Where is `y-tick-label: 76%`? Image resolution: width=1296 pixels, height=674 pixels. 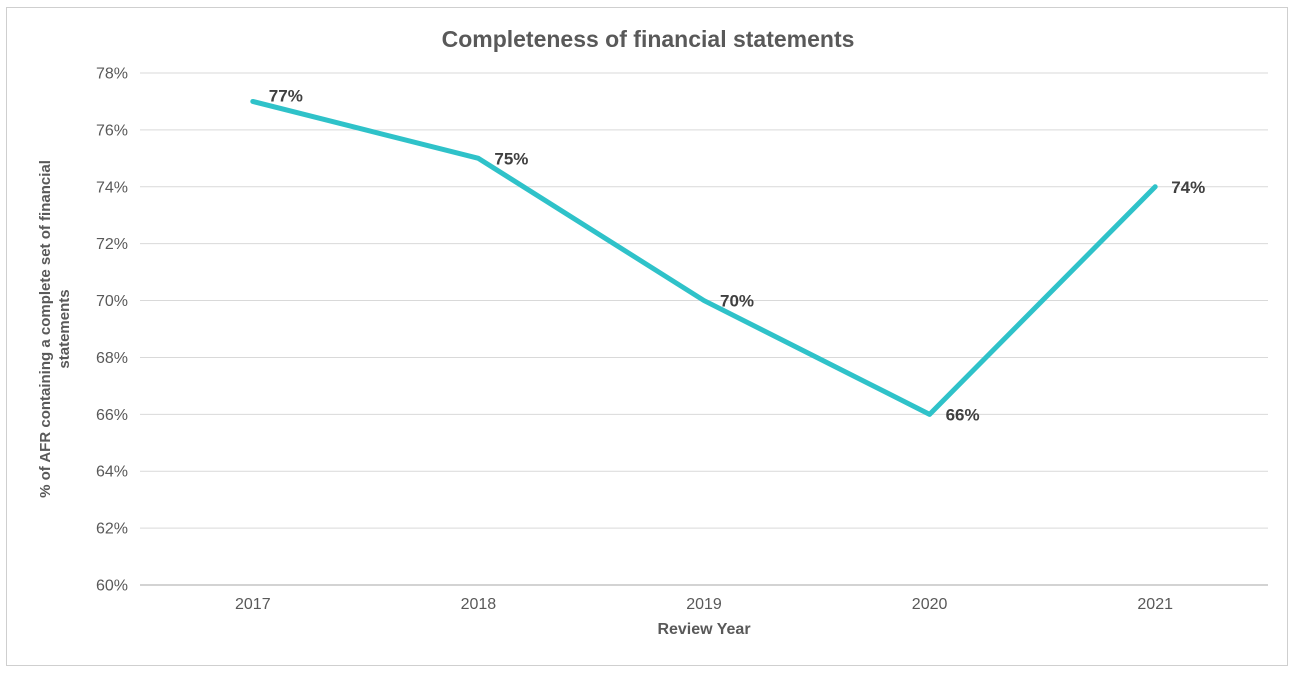 y-tick-label: 76% is located at coordinates (112, 130).